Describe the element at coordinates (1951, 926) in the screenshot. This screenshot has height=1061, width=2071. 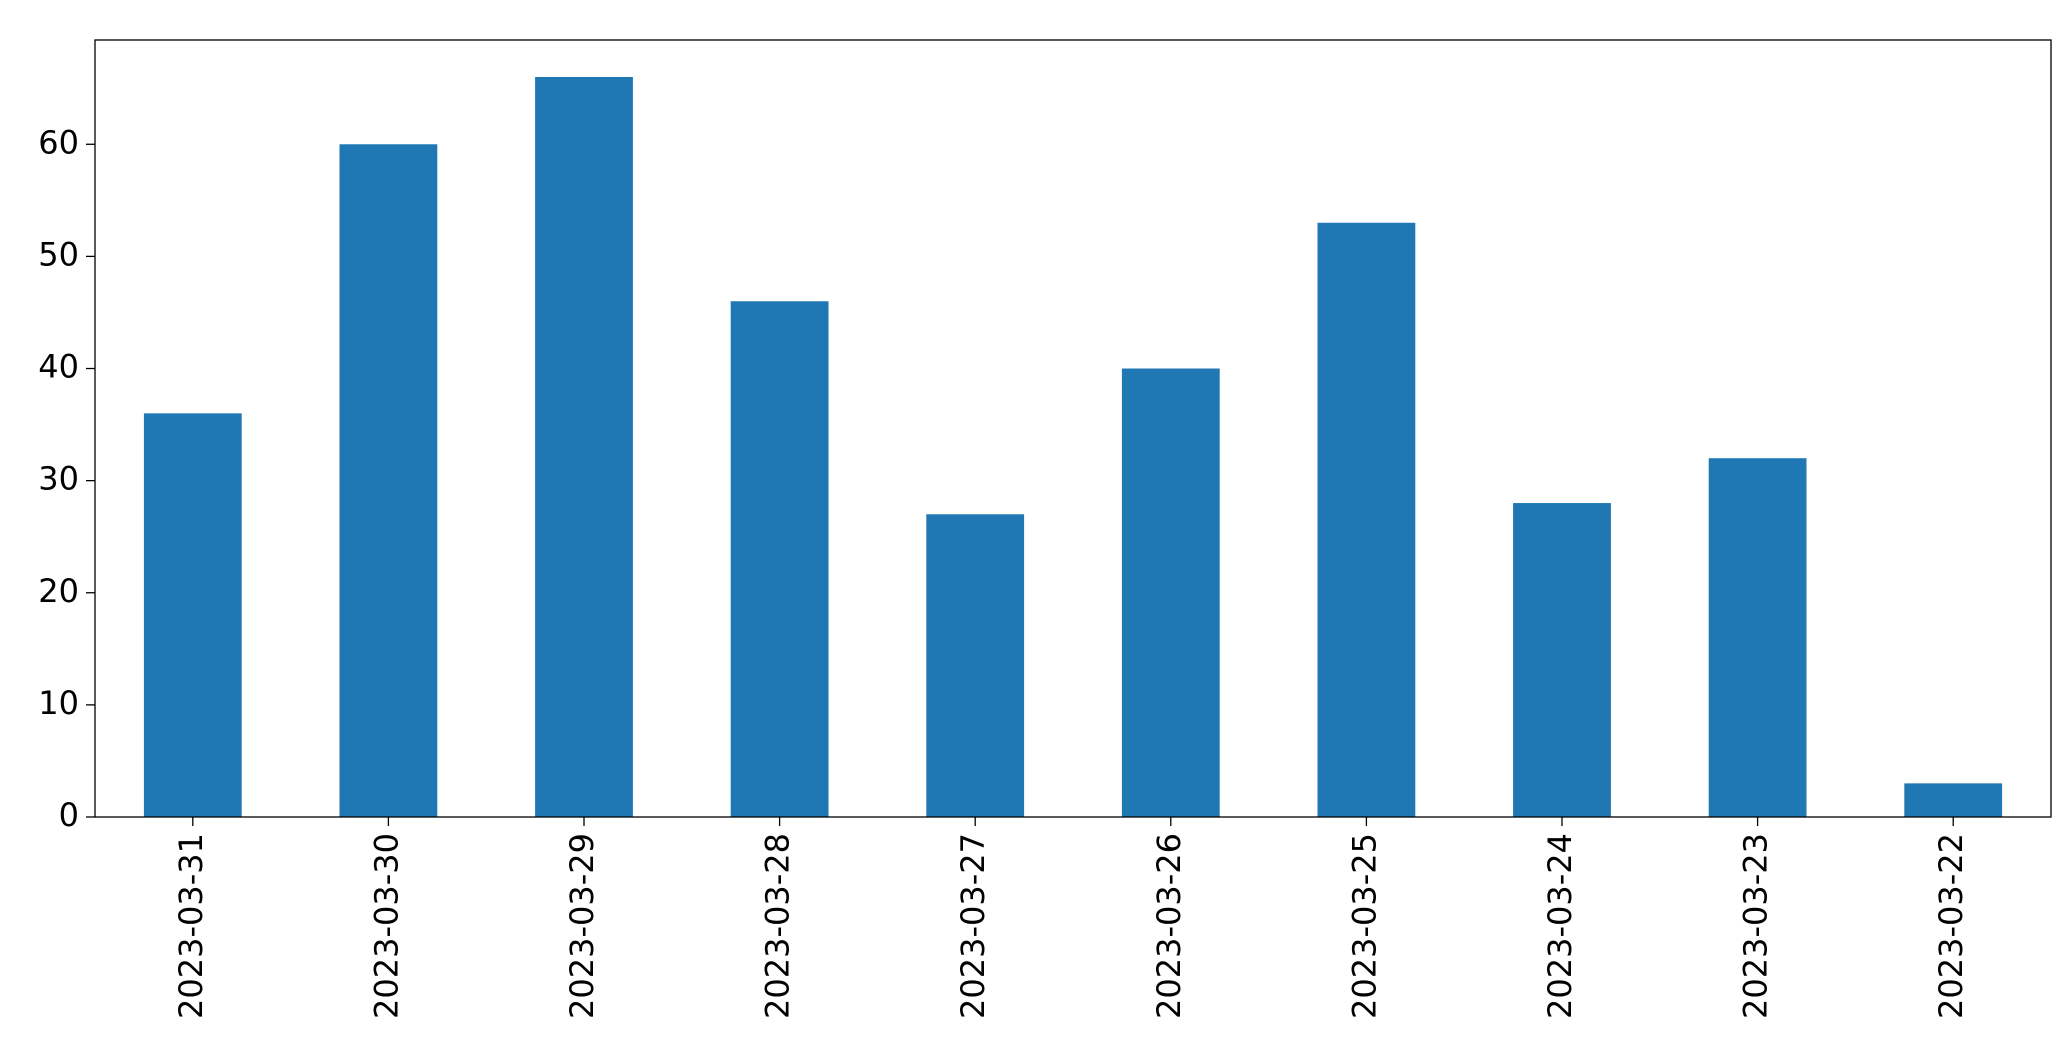
I see `x-tick-label: 2023-03-22` at that location.